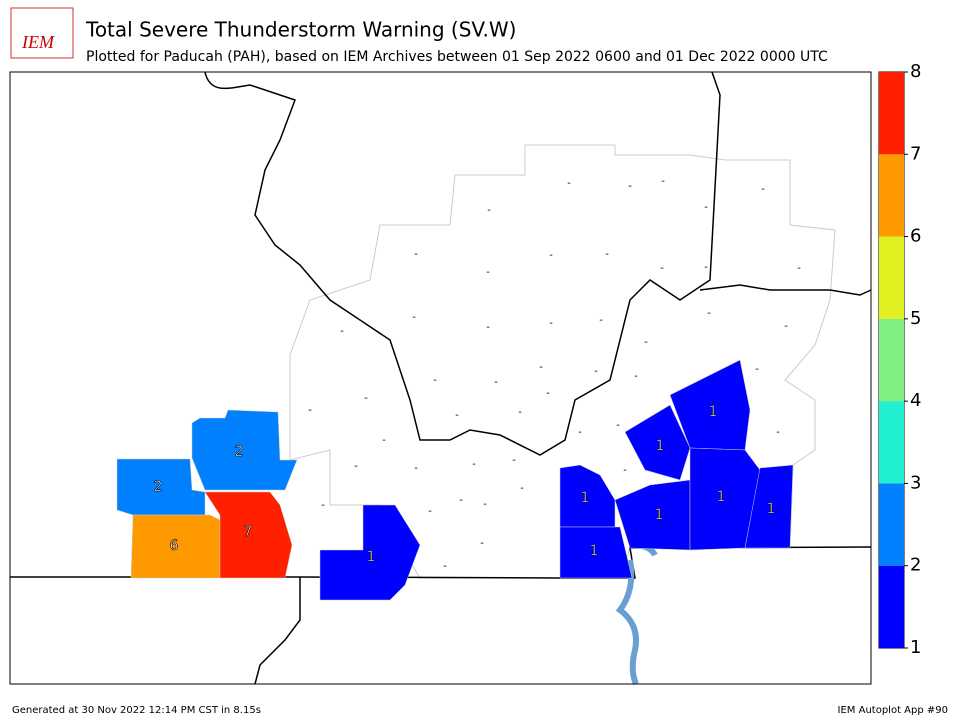 The height and width of the screenshot is (720, 960). I want to click on logo: IEM, so click(38, 42).